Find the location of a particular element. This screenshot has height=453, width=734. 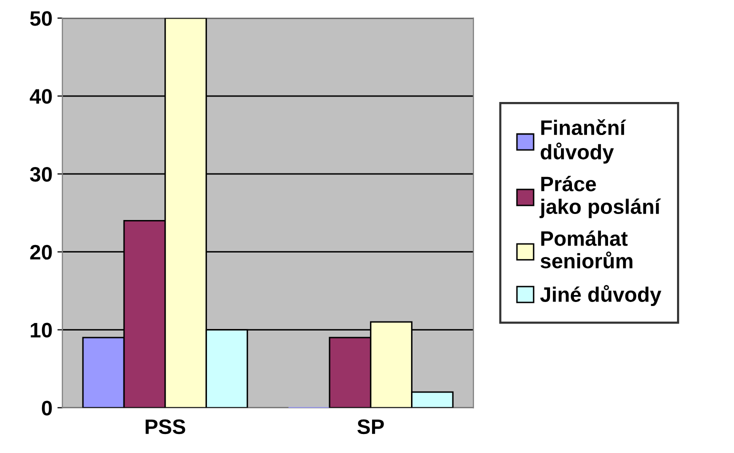

x-tick-label: PSS is located at coordinates (166, 426).